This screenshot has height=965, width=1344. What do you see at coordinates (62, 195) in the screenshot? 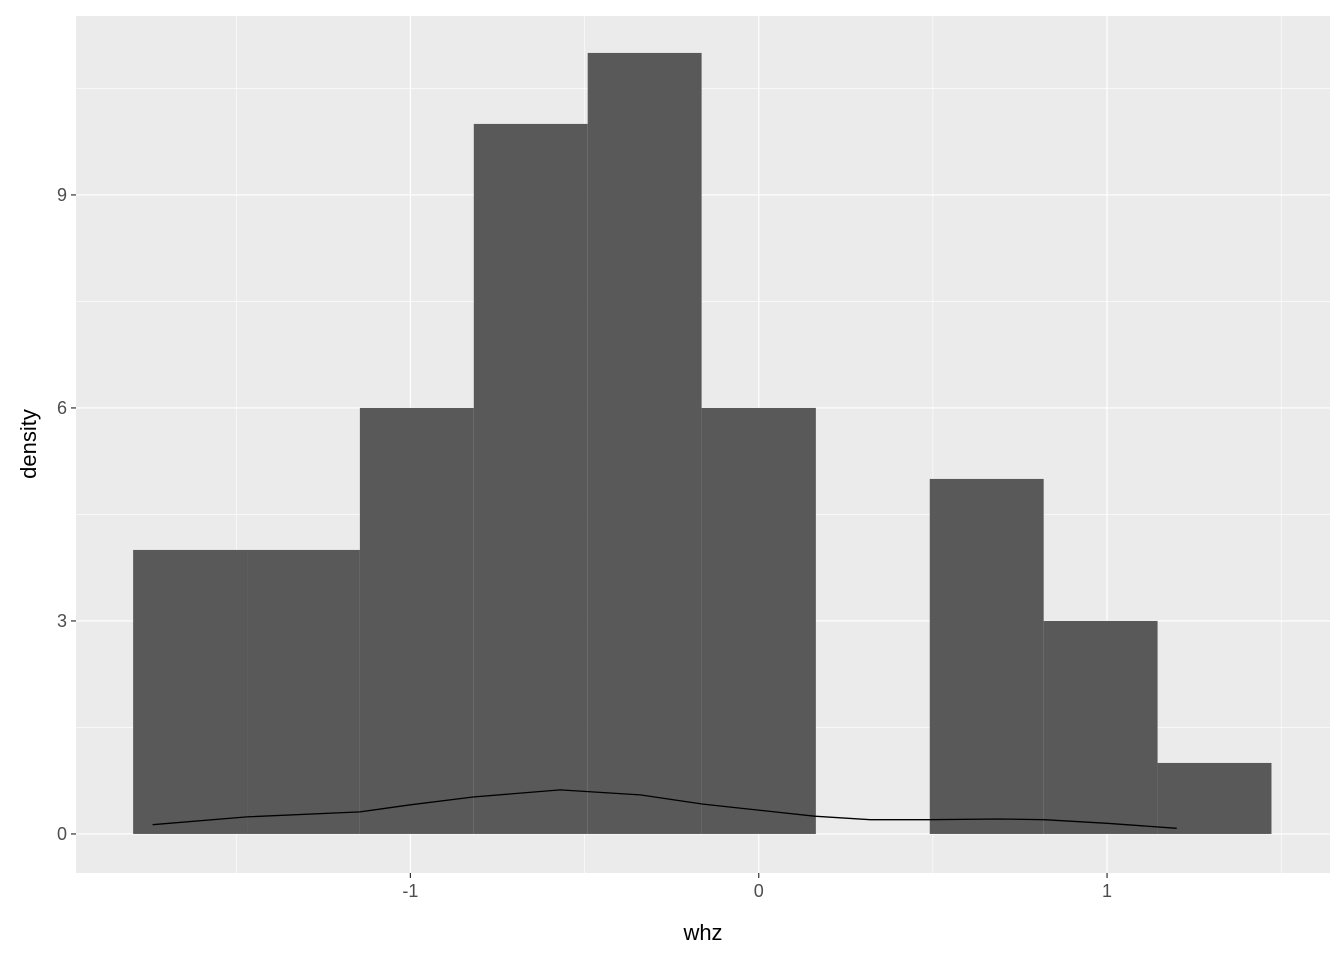
I see `y-tick-label: 9` at bounding box center [62, 195].